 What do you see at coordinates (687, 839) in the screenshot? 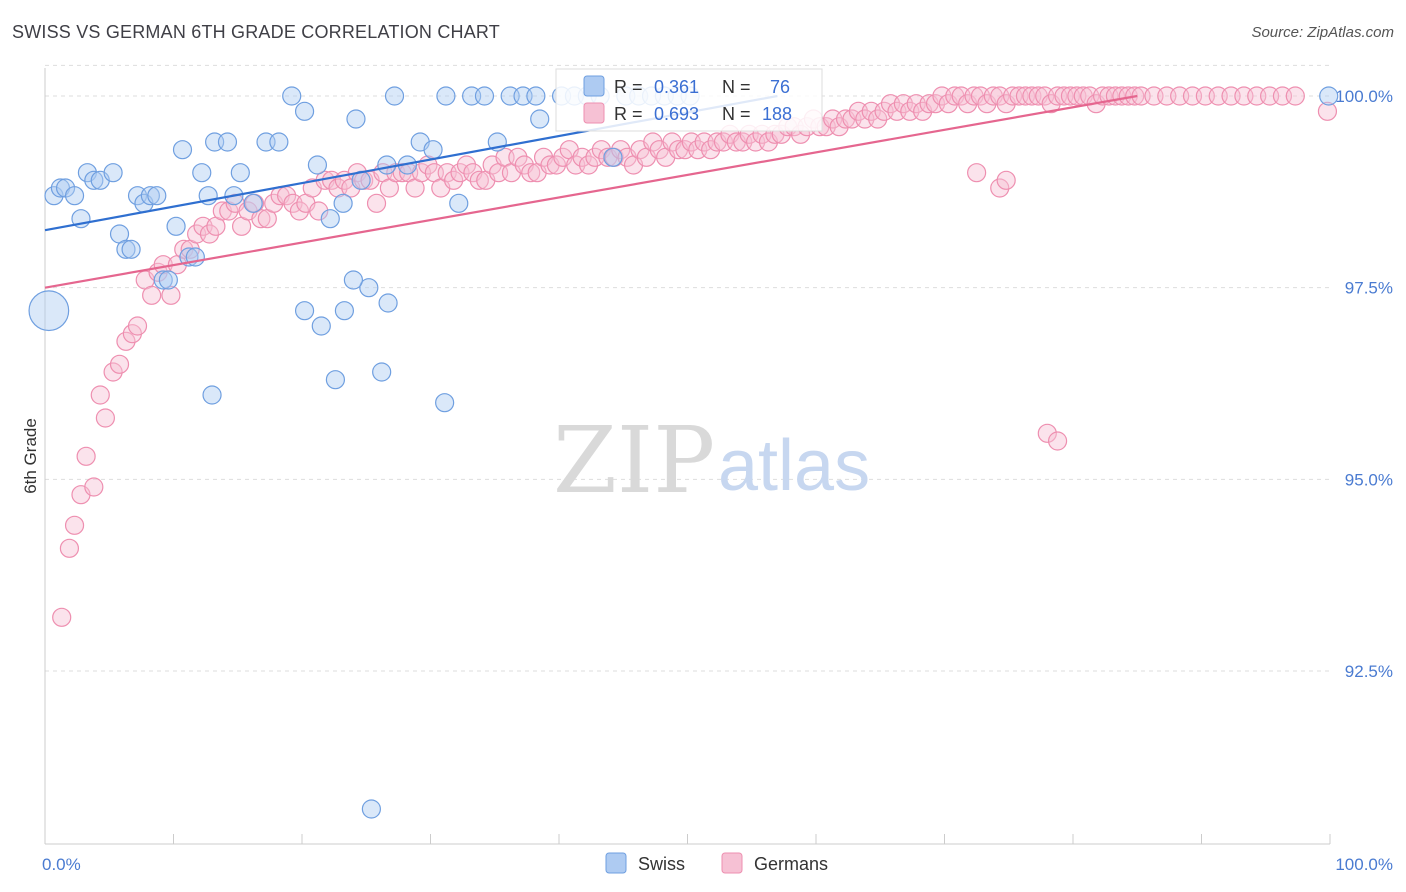
I see `x-ticks` at bounding box center [687, 839].